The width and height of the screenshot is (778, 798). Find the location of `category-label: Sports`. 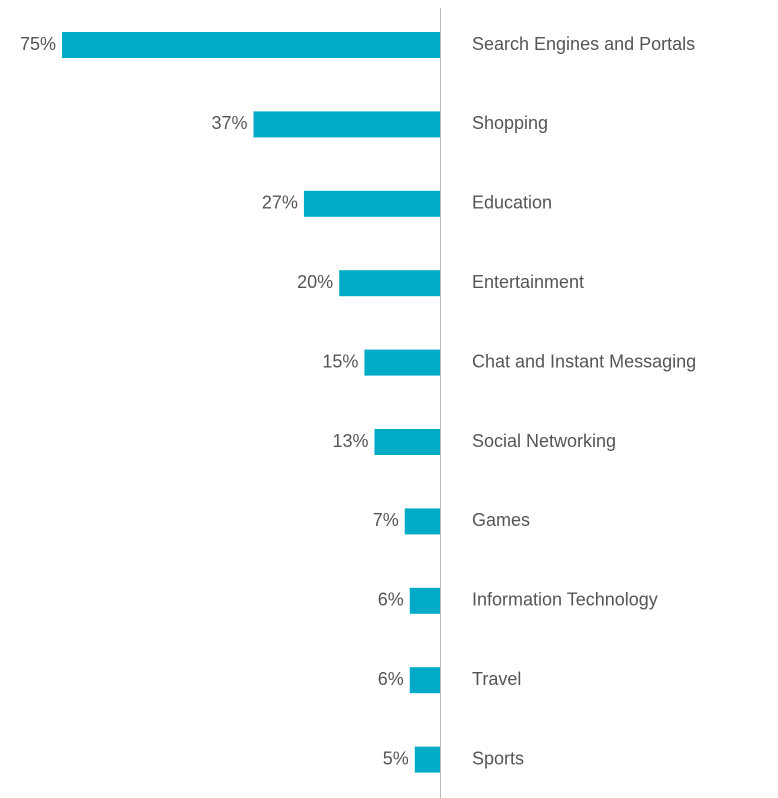

category-label: Sports is located at coordinates (498, 758).